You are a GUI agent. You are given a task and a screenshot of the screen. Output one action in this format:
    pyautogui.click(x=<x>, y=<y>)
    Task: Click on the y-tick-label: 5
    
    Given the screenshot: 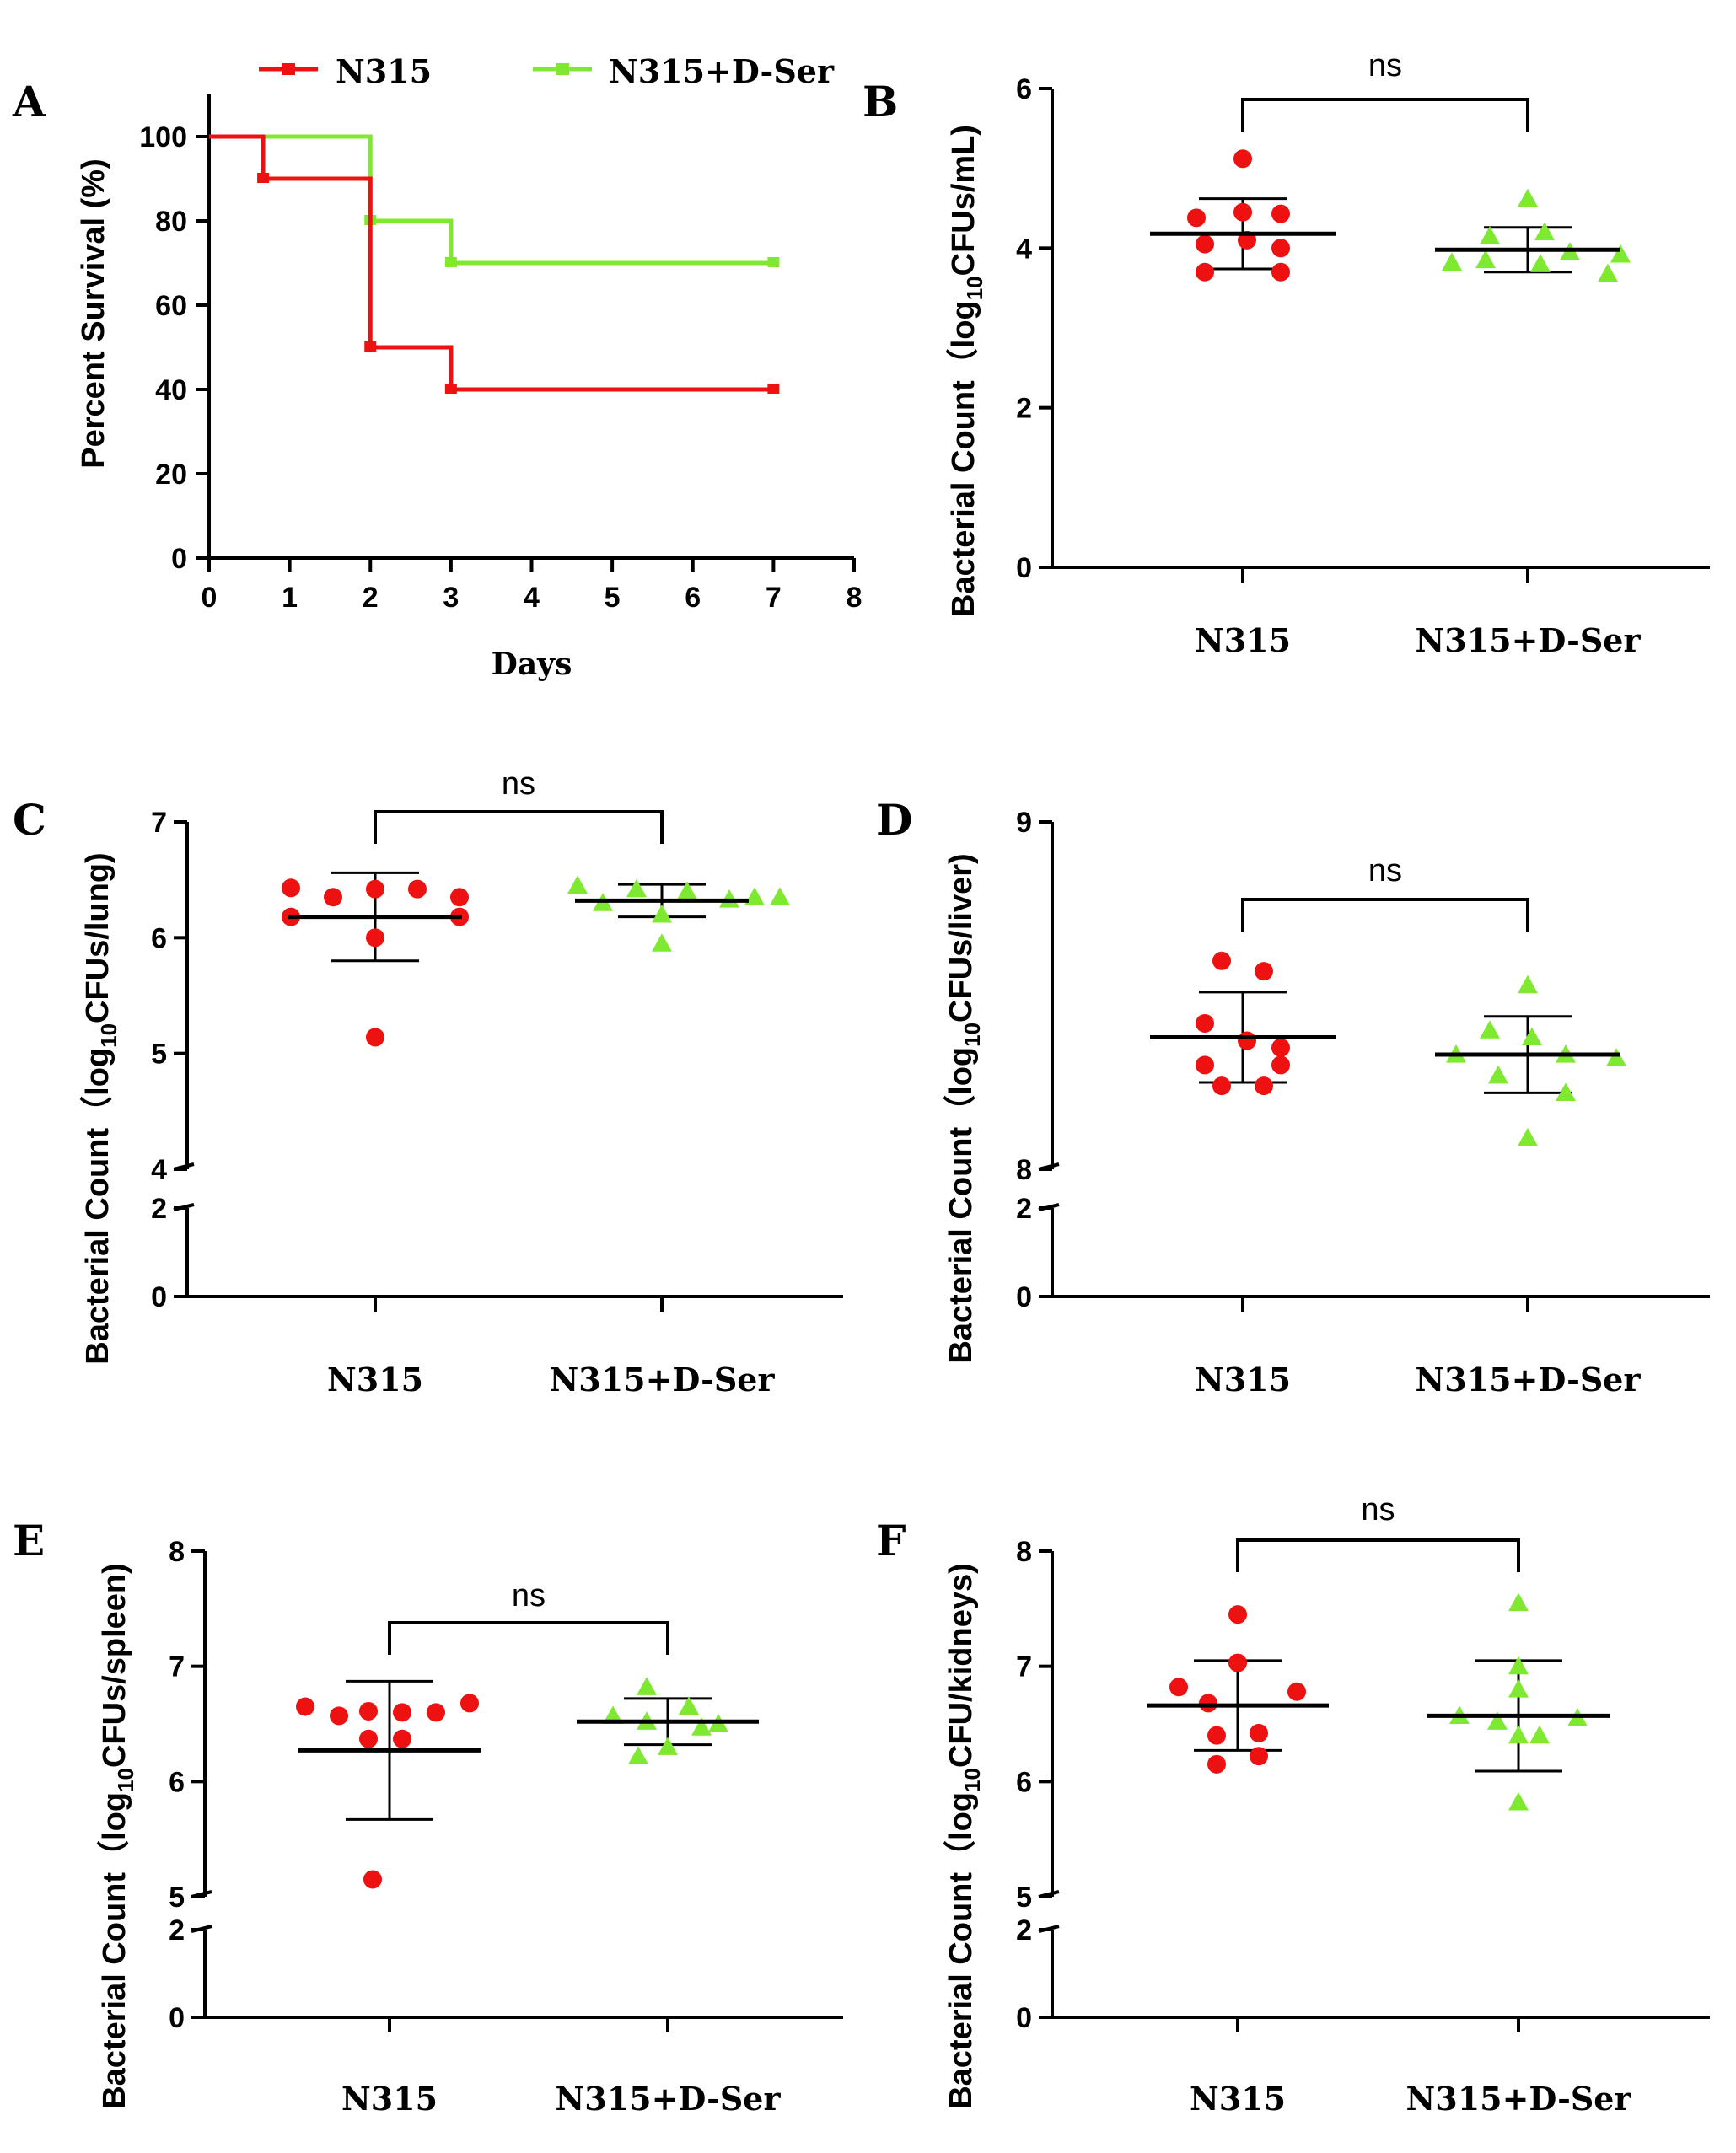 What is the action you would take?
    pyautogui.click(x=177, y=1898)
    